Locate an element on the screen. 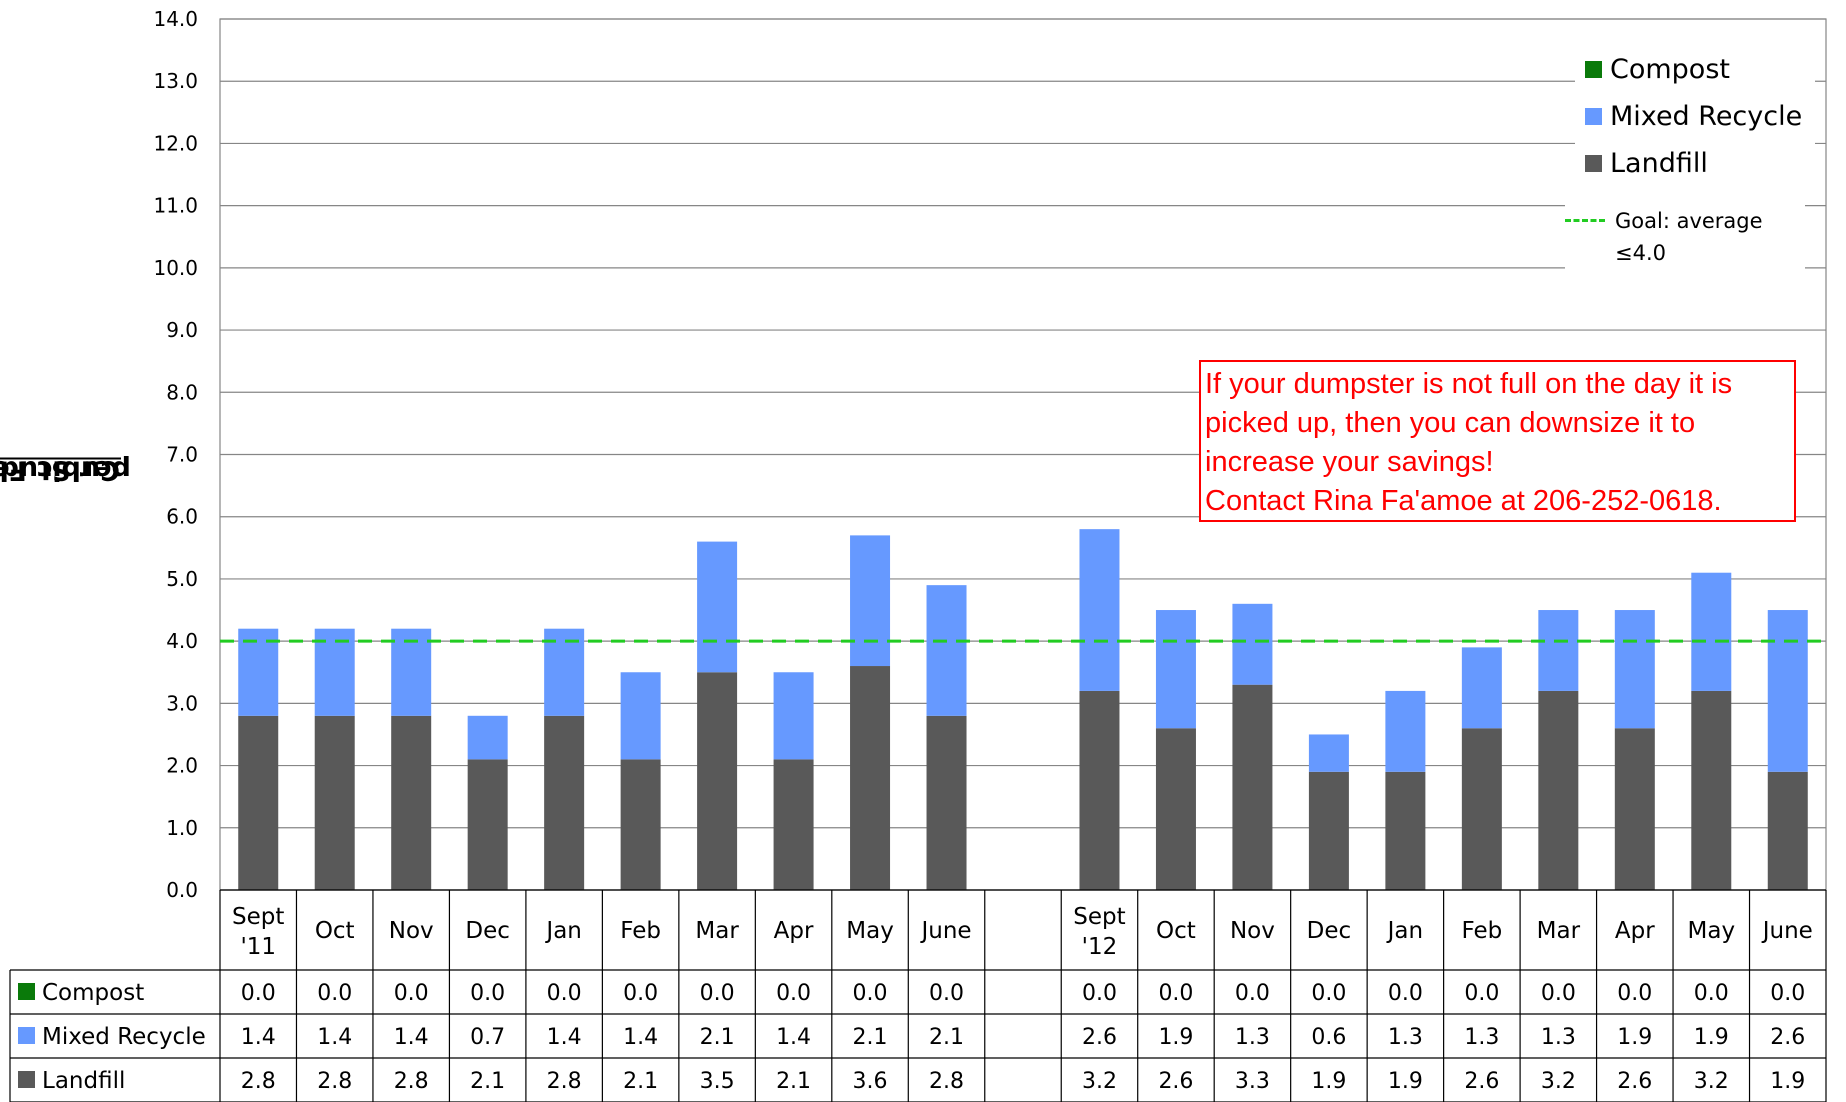 The height and width of the screenshot is (1102, 1846). data-label: 3.3 is located at coordinates (1252, 1081).